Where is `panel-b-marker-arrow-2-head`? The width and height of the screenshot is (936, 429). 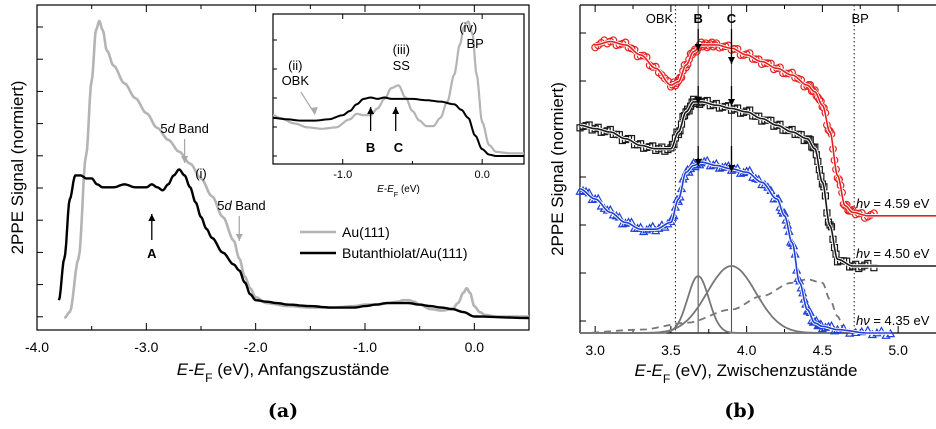
panel-b-marker-arrow-2-head is located at coordinates (731, 60).